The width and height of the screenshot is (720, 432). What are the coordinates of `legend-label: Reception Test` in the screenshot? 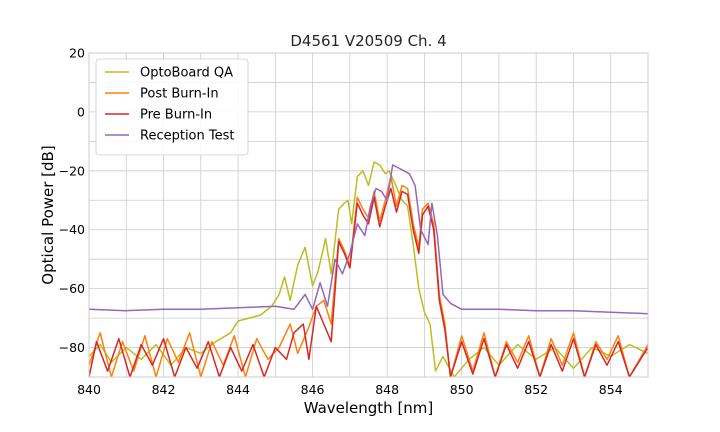 It's located at (187, 136).